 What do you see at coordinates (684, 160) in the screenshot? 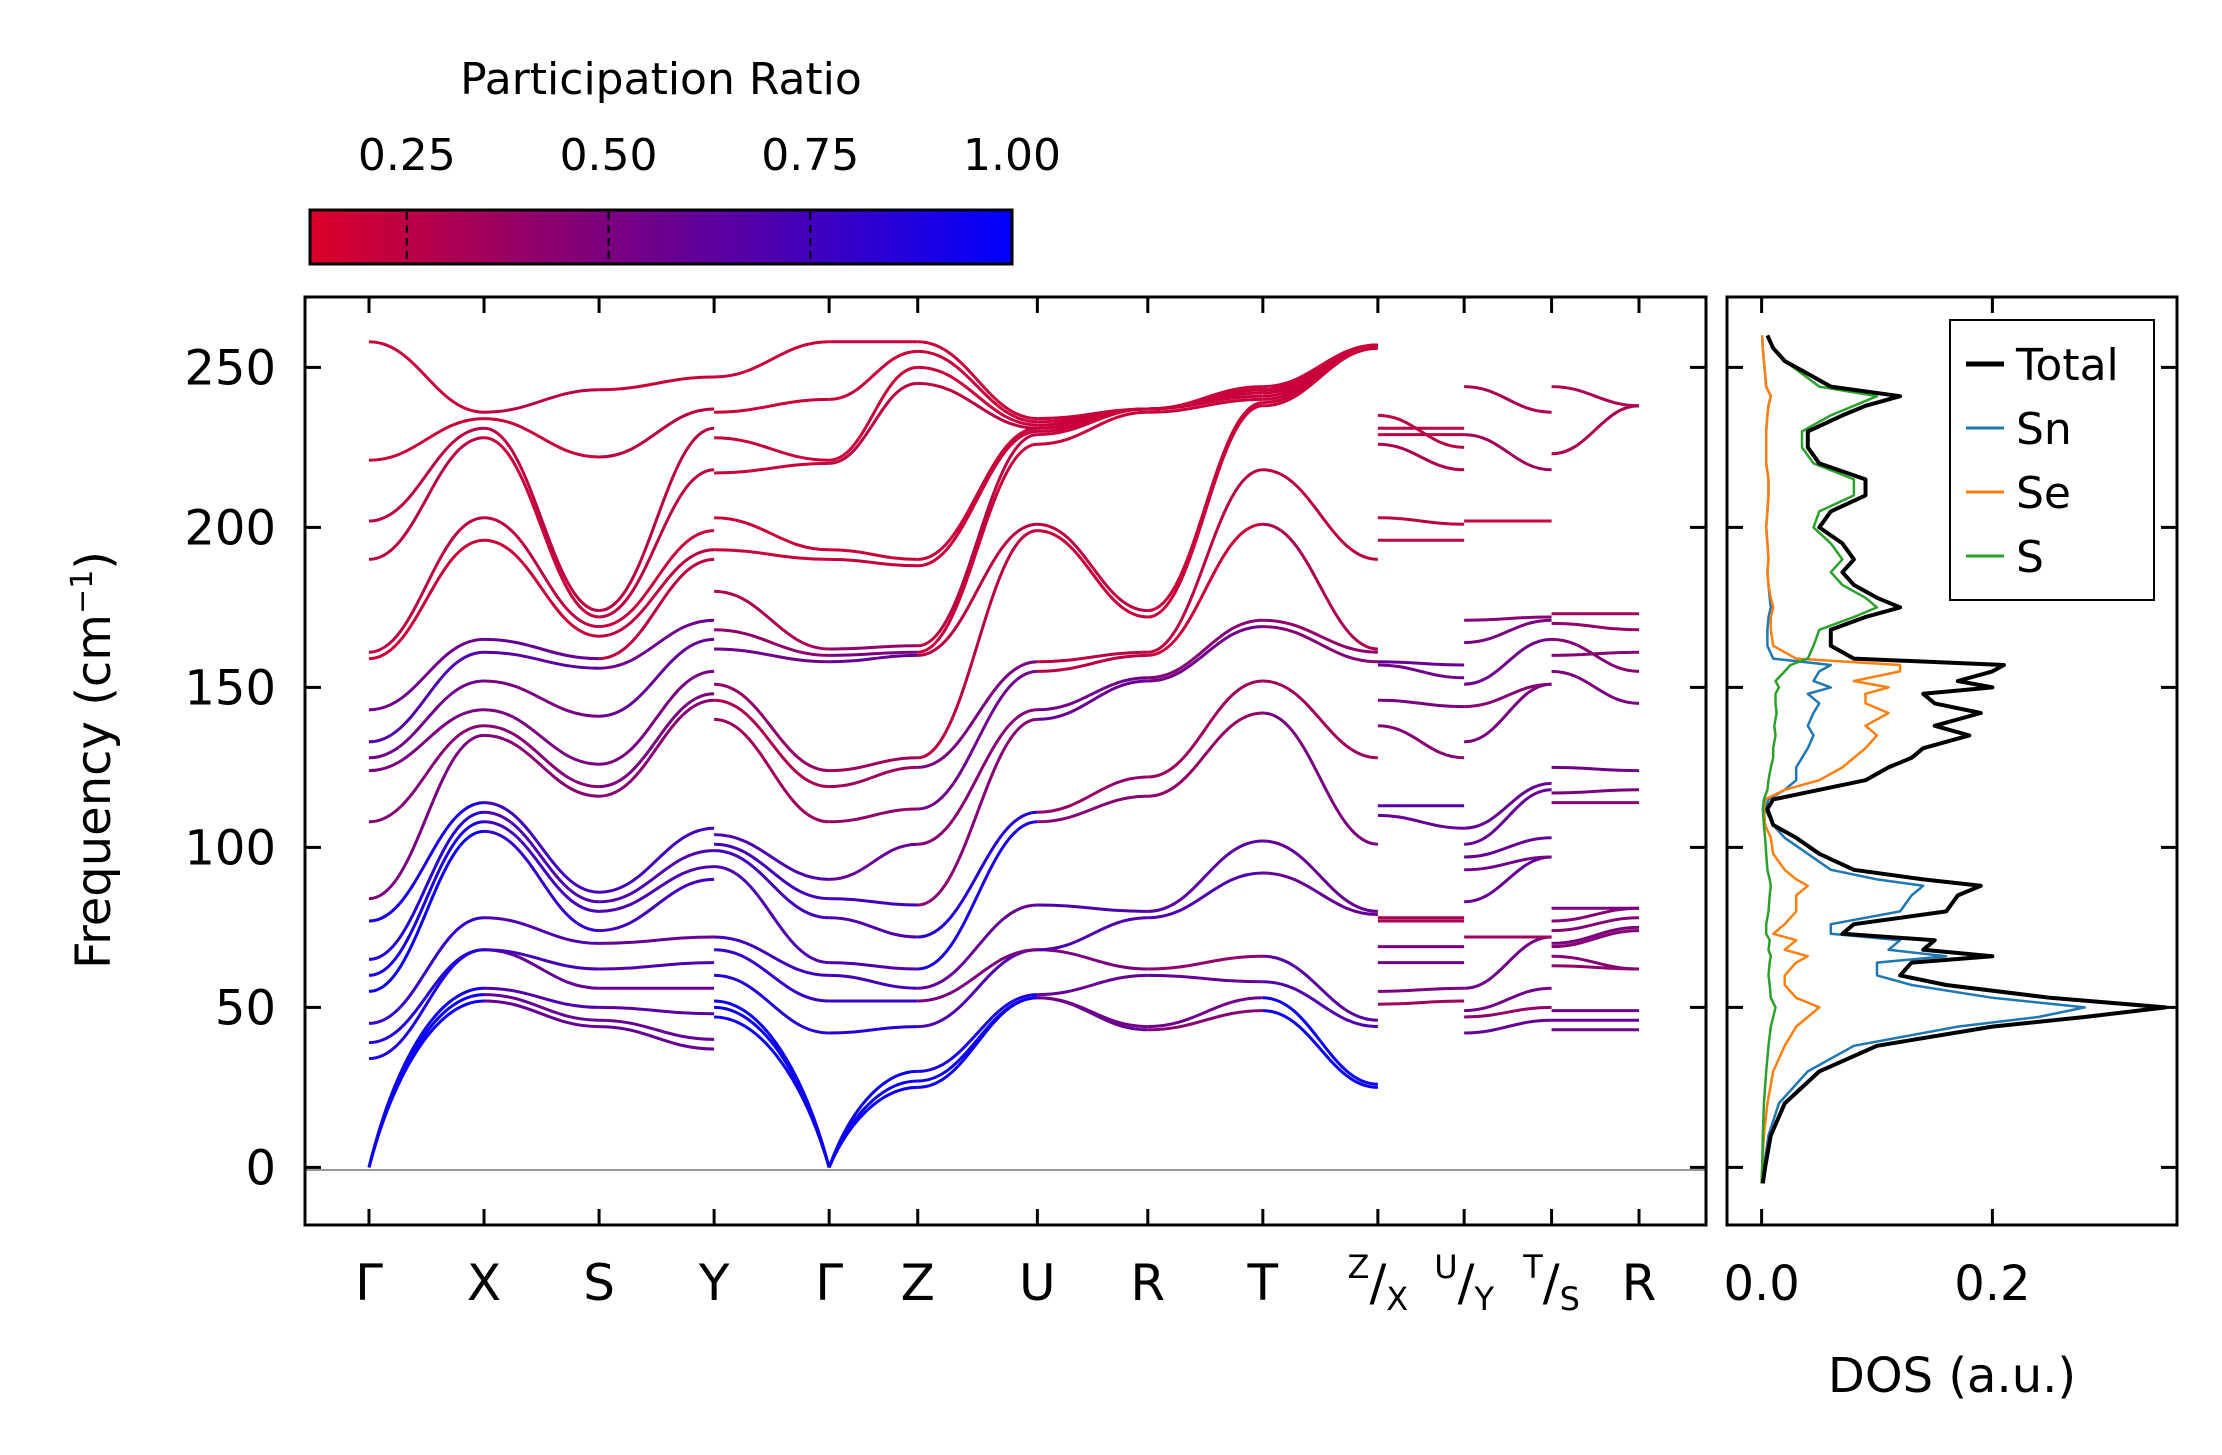
I see `colorbar: Participation Ratio 0.25 0.50 0.75 1.00` at bounding box center [684, 160].